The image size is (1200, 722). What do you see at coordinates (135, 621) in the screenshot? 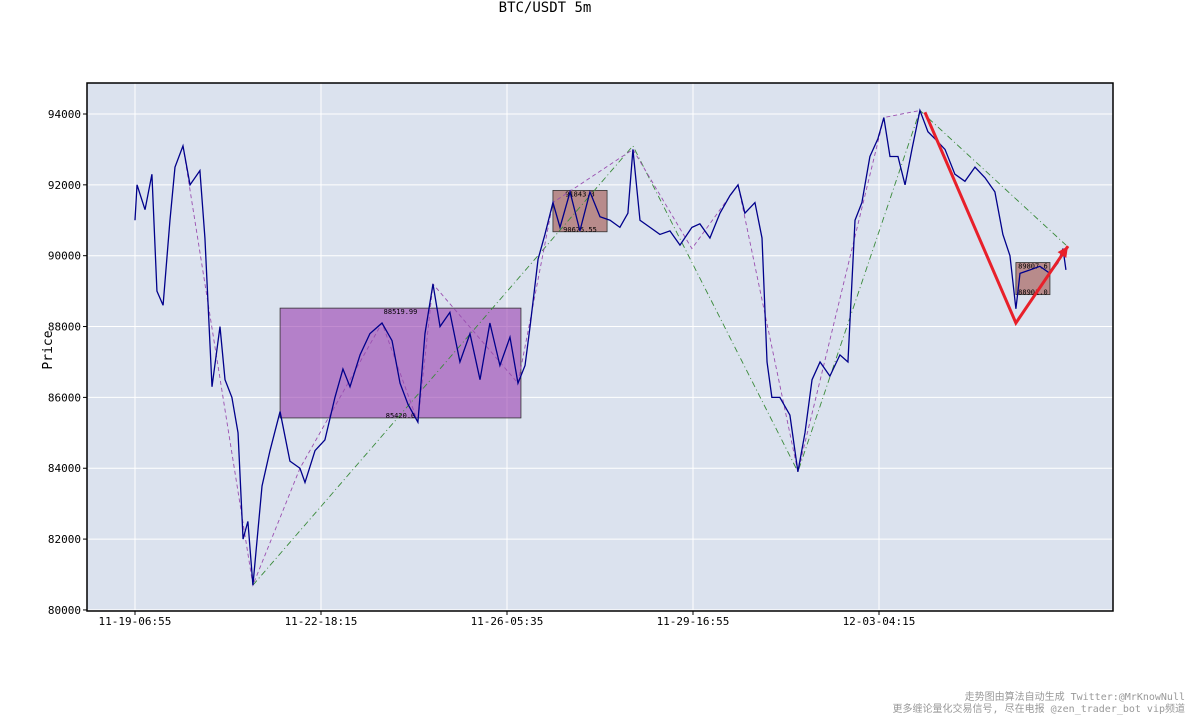
I see `x-tick-label: 11-19-06:55` at bounding box center [135, 621].